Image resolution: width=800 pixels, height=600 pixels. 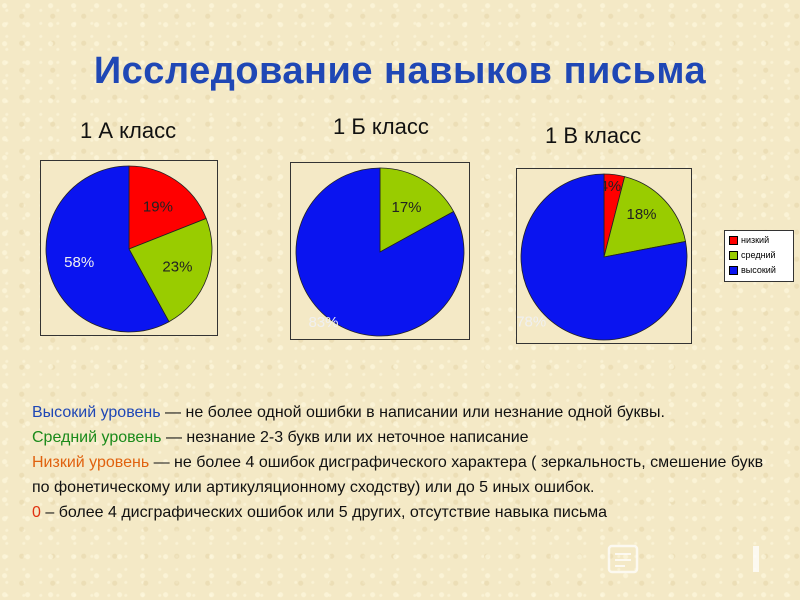 I want to click on chart-3-label-high: 78%, so click(x=531, y=322).